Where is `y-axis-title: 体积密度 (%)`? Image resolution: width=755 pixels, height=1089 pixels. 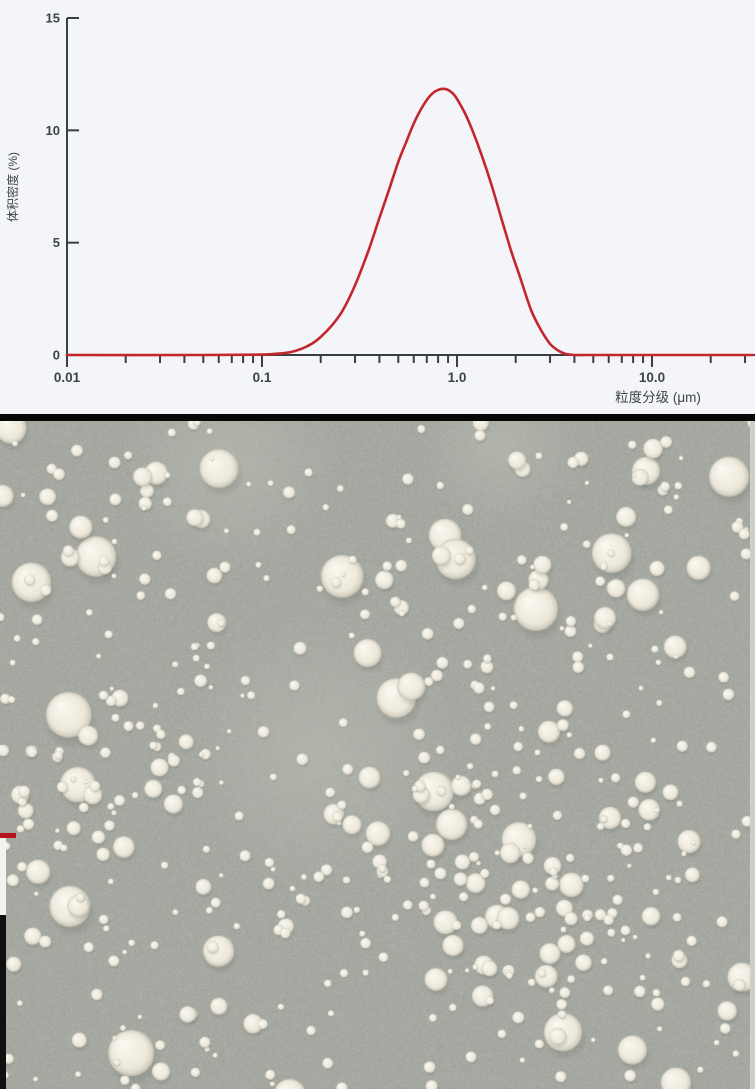
y-axis-title: 体积密度 (%) is located at coordinates (12, 187).